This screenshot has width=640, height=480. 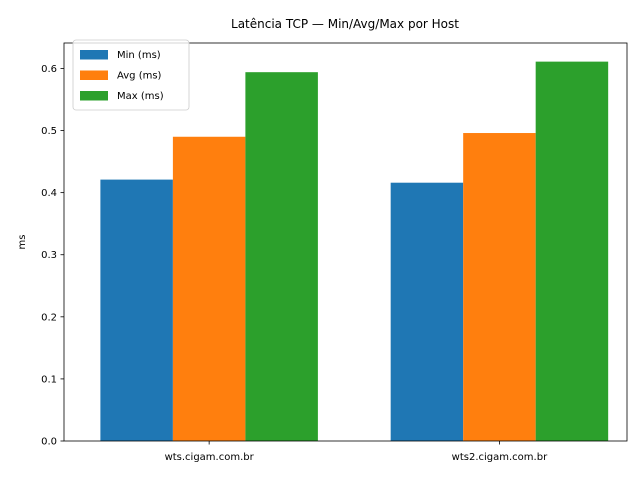 I want to click on x-tick-label: wts.cigam.com.br, so click(x=210, y=457).